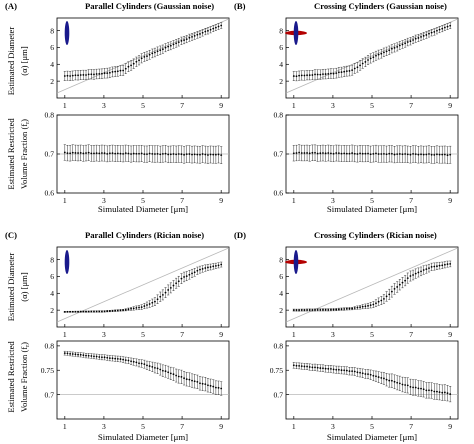 This screenshot has width=474, height=444. I want to click on panel-title: Crossing Cylinders (Gaussian noise), so click(380, 6).